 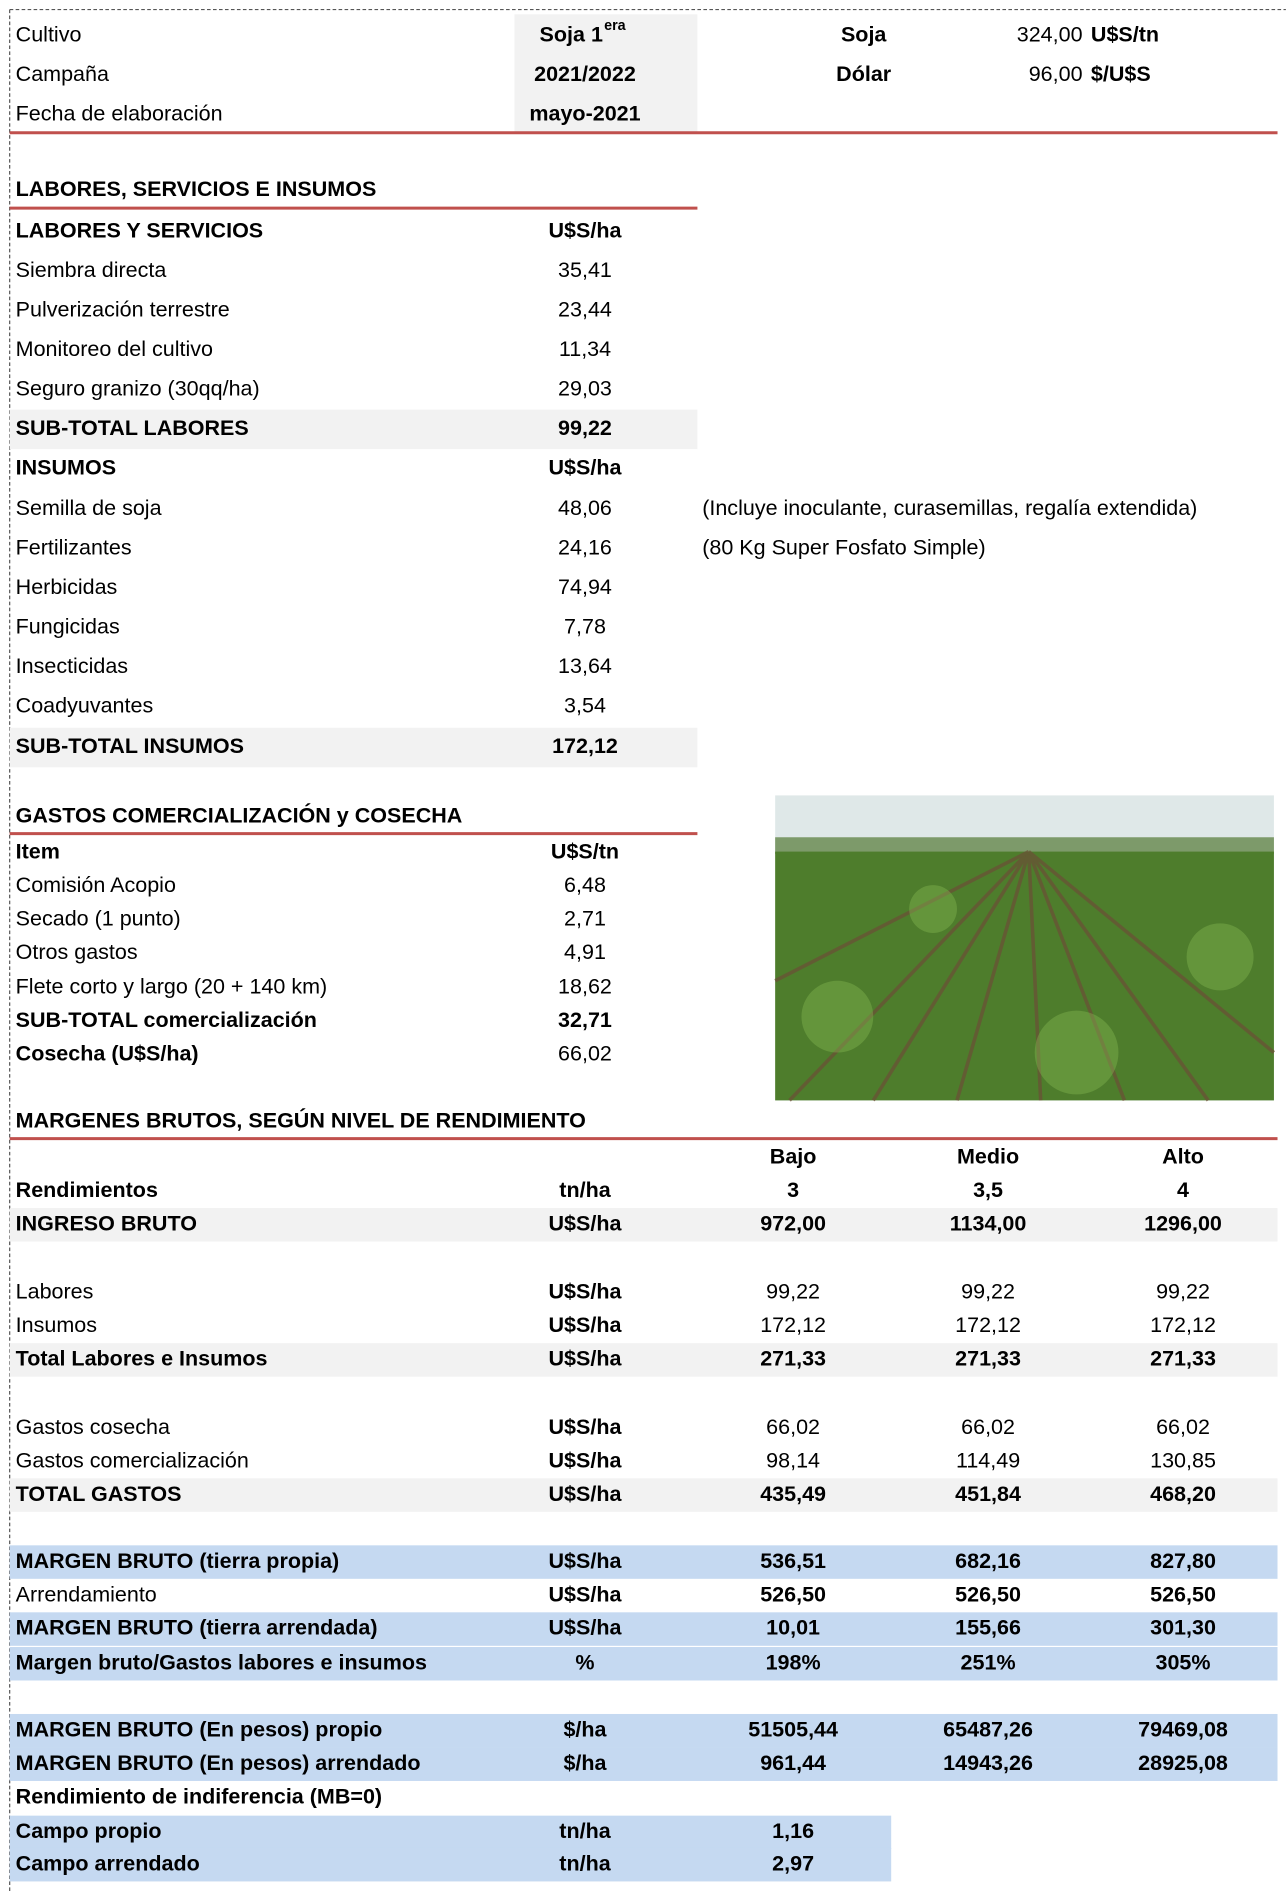 What do you see at coordinates (584, 114) in the screenshot?
I see `header-value: mayo-2021` at bounding box center [584, 114].